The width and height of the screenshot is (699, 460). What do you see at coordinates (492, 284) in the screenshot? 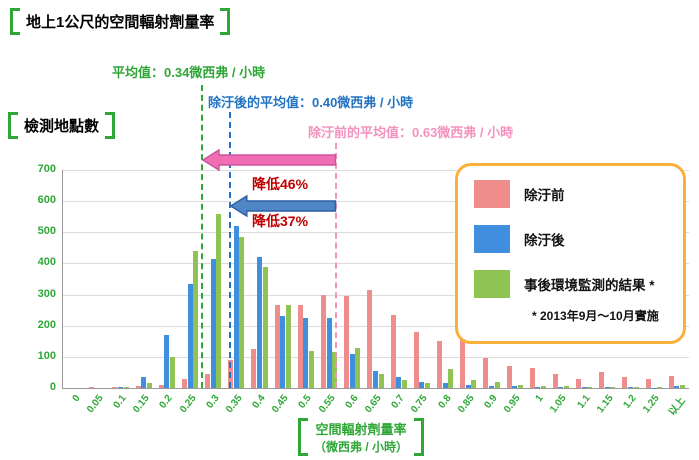
I see `legend-swatch-monitoring` at bounding box center [492, 284].